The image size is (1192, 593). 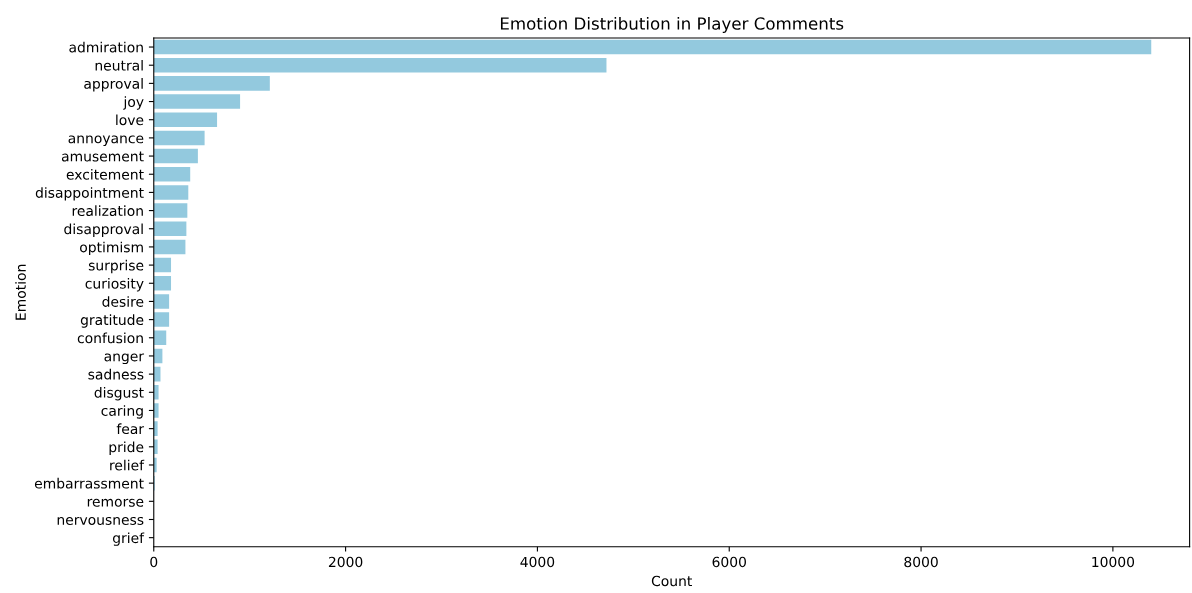 I want to click on y-tick-label: excitement, so click(x=105, y=174).